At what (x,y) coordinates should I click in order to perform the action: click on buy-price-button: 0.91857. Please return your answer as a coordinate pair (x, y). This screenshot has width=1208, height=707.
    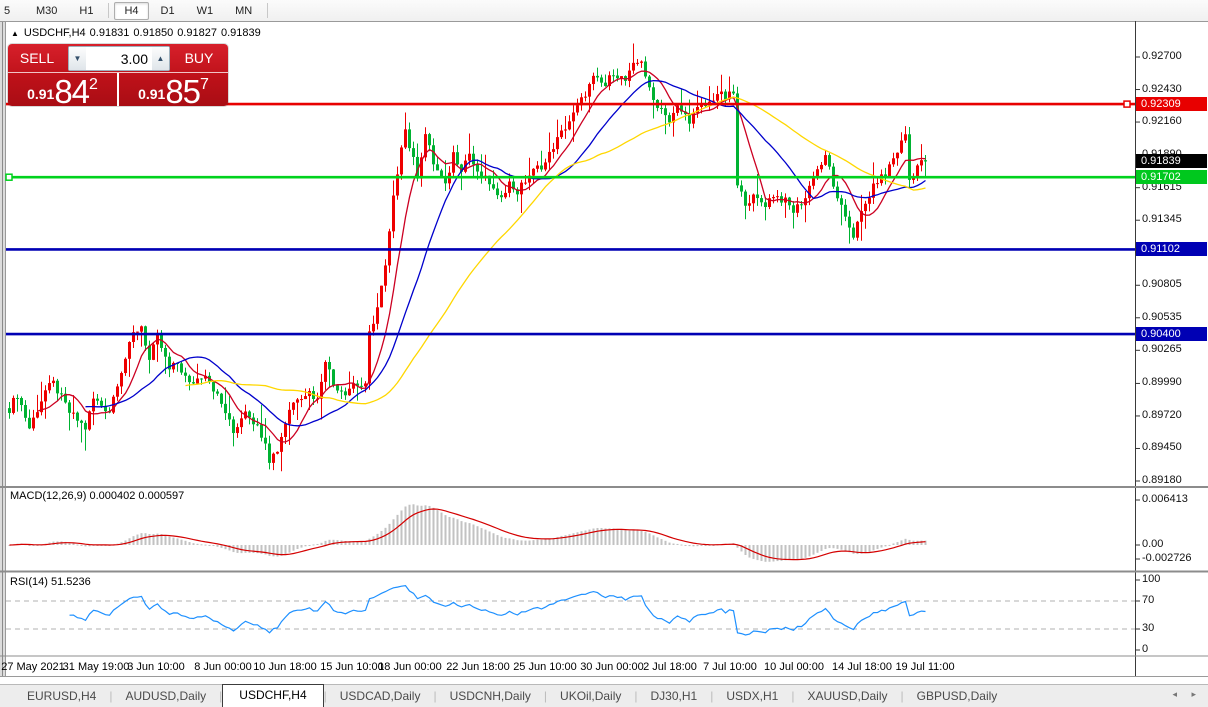
    Looking at the image, I should click on (173, 91).